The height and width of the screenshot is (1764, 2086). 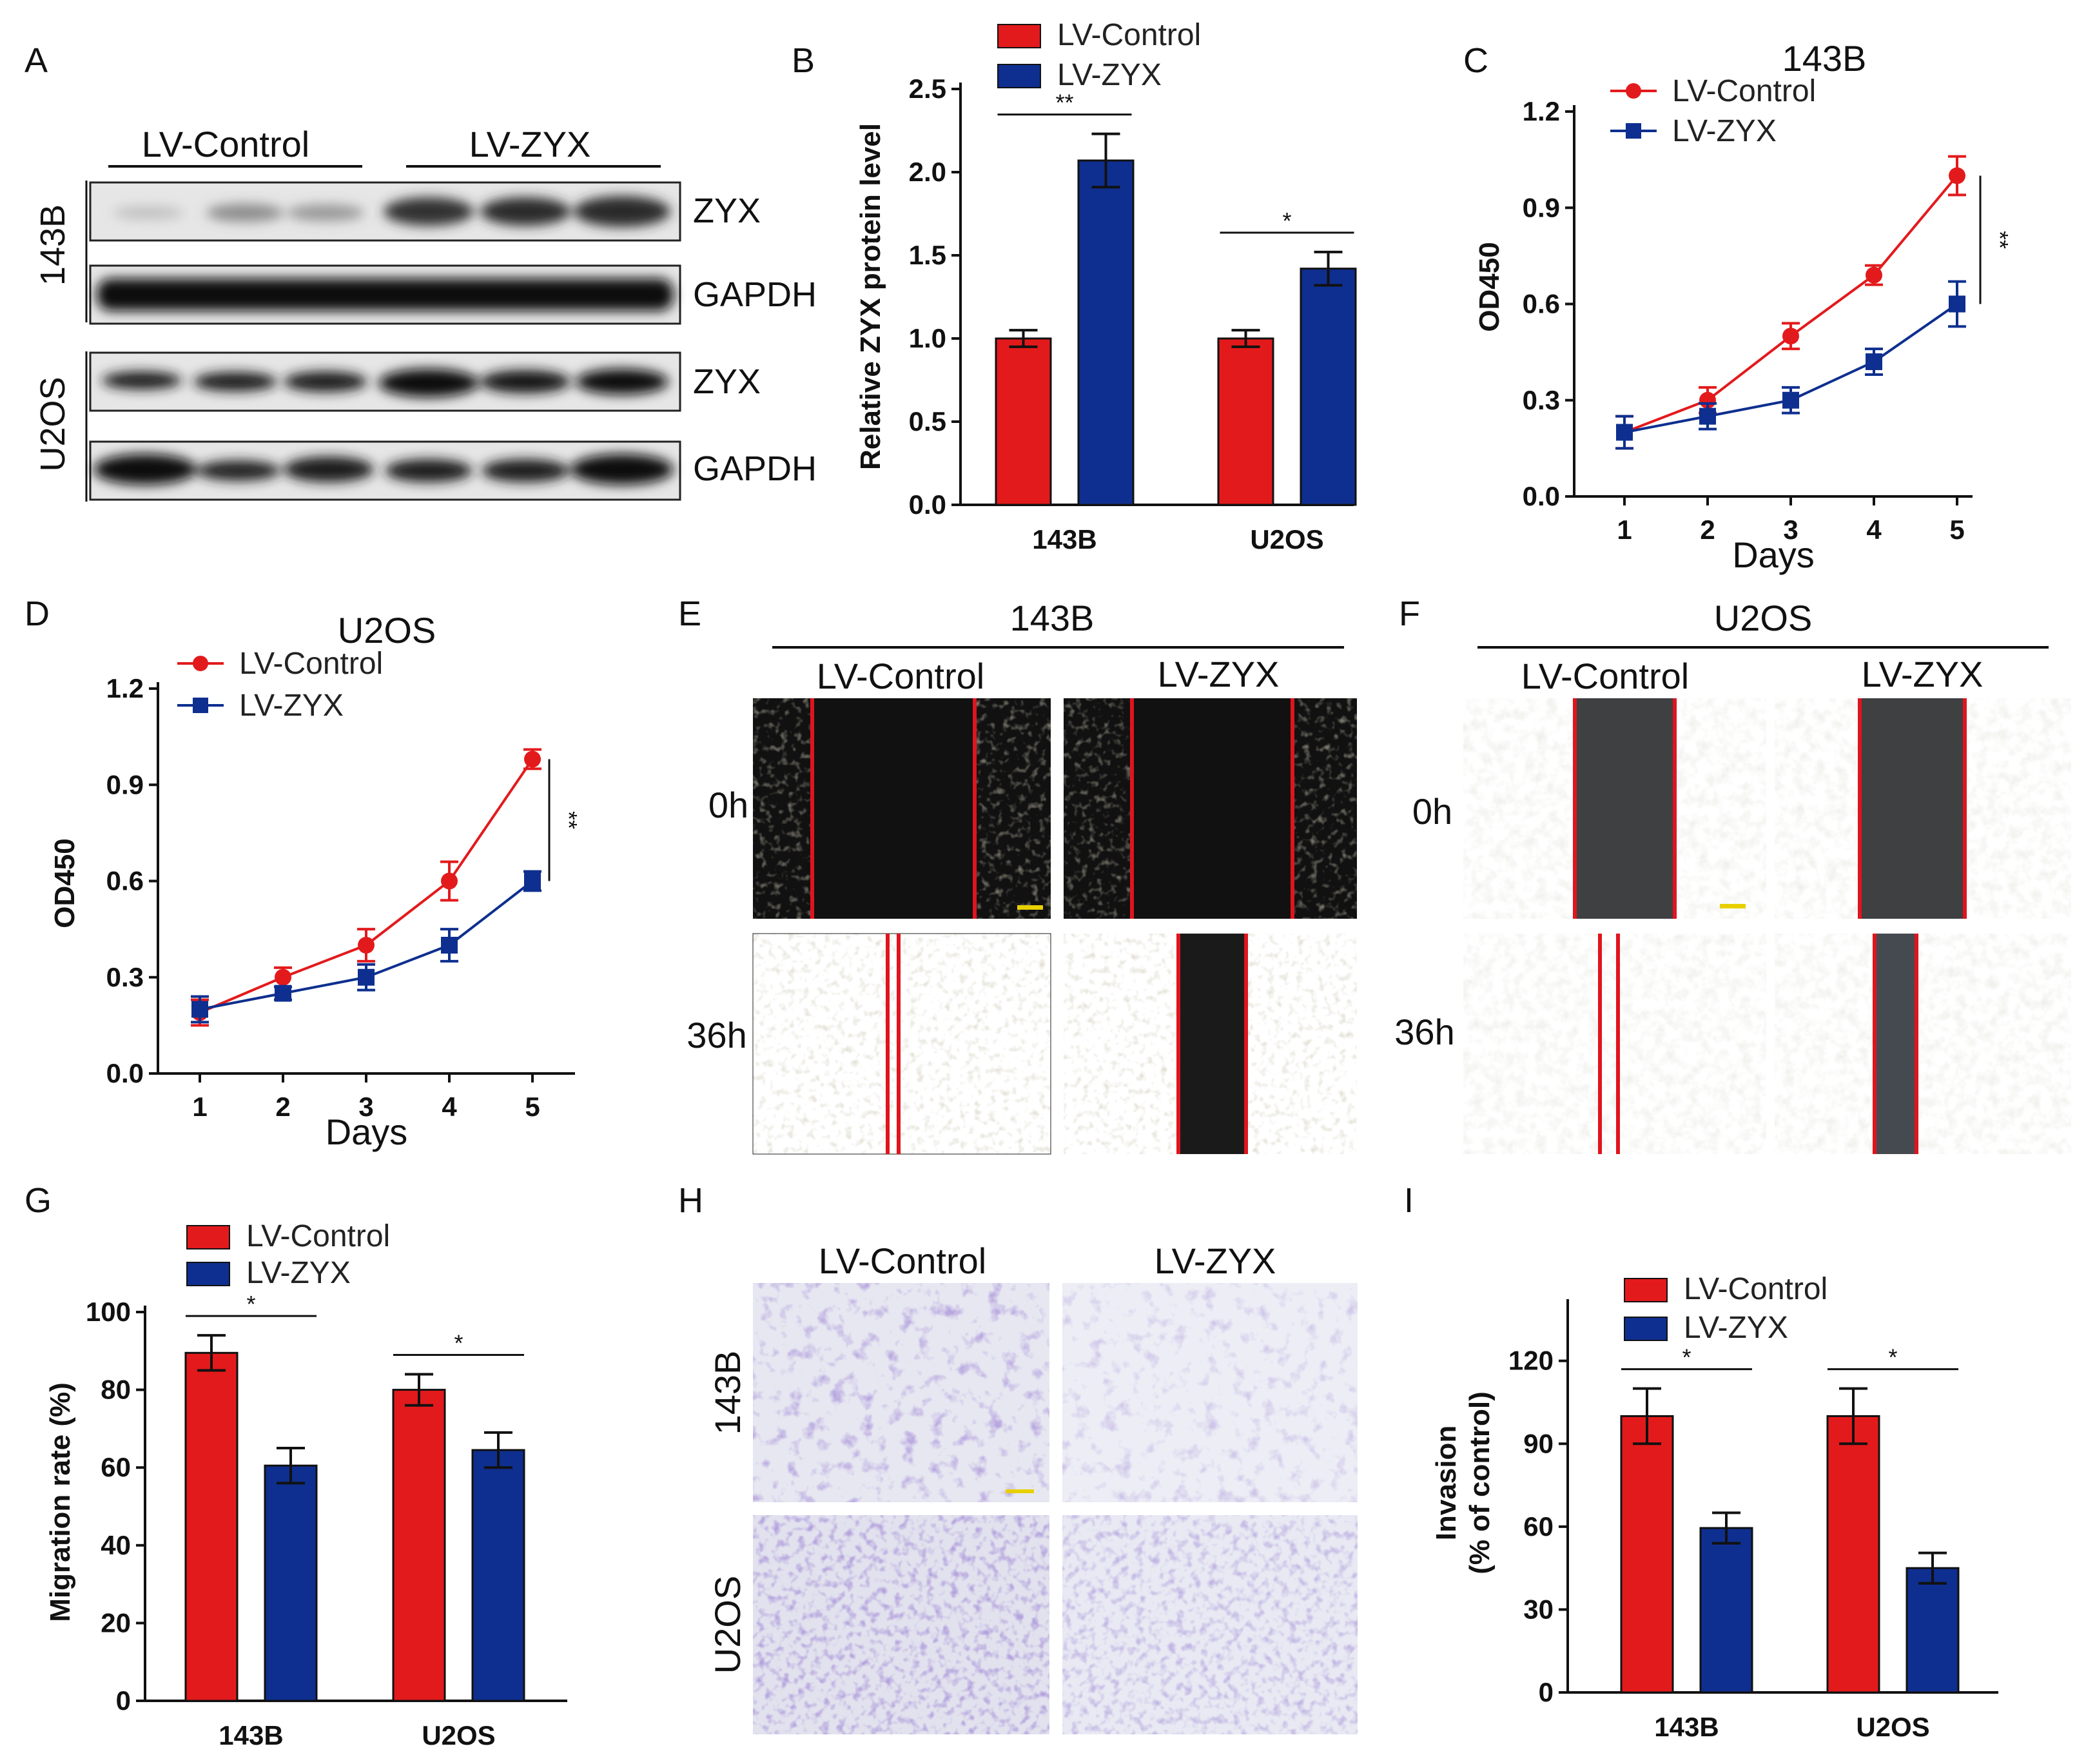 What do you see at coordinates (1446, 1483) in the screenshot?
I see `y-axis-label: Invasion` at bounding box center [1446, 1483].